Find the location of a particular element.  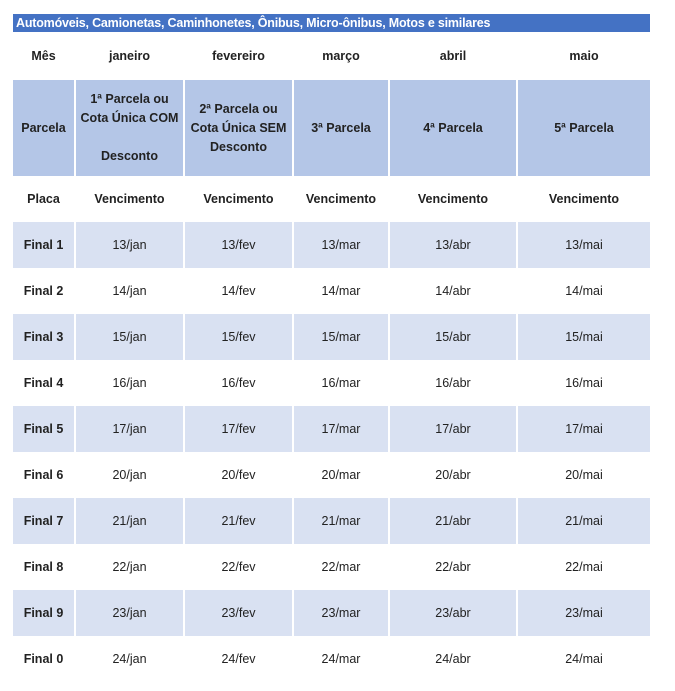

table-cell: 13/mar is located at coordinates (340, 245).